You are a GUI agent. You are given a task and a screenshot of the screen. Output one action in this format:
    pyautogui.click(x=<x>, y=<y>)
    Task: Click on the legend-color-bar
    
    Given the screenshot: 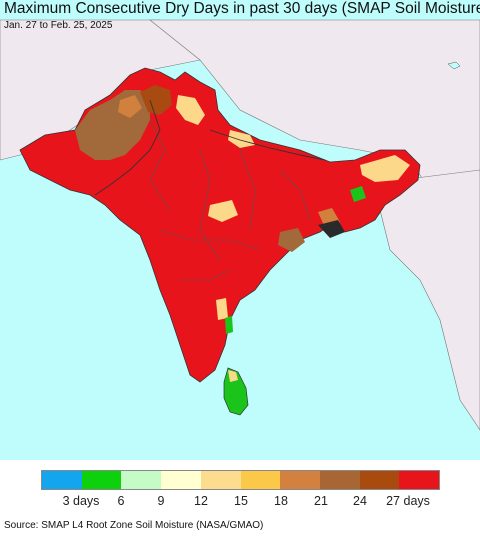 What is the action you would take?
    pyautogui.click(x=240, y=480)
    